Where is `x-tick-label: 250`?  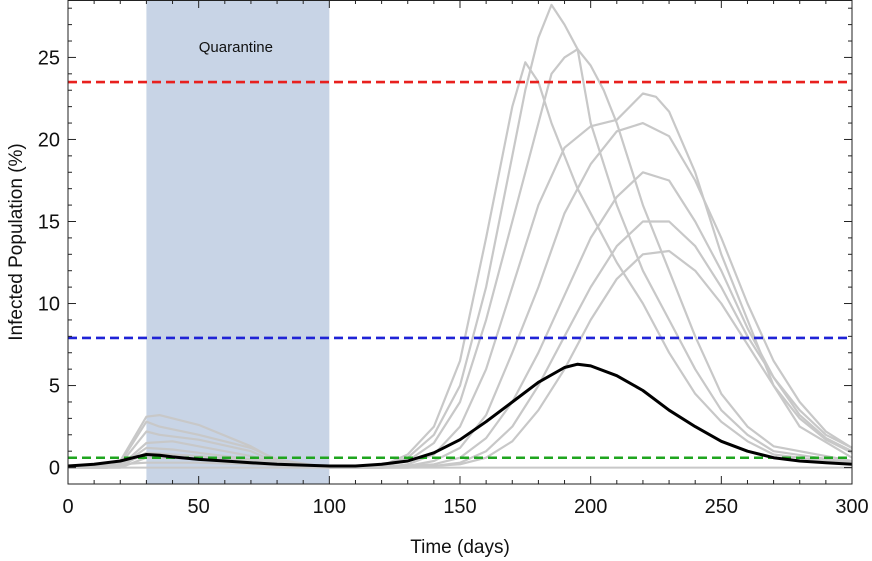 x-tick-label: 250 is located at coordinates (721, 507).